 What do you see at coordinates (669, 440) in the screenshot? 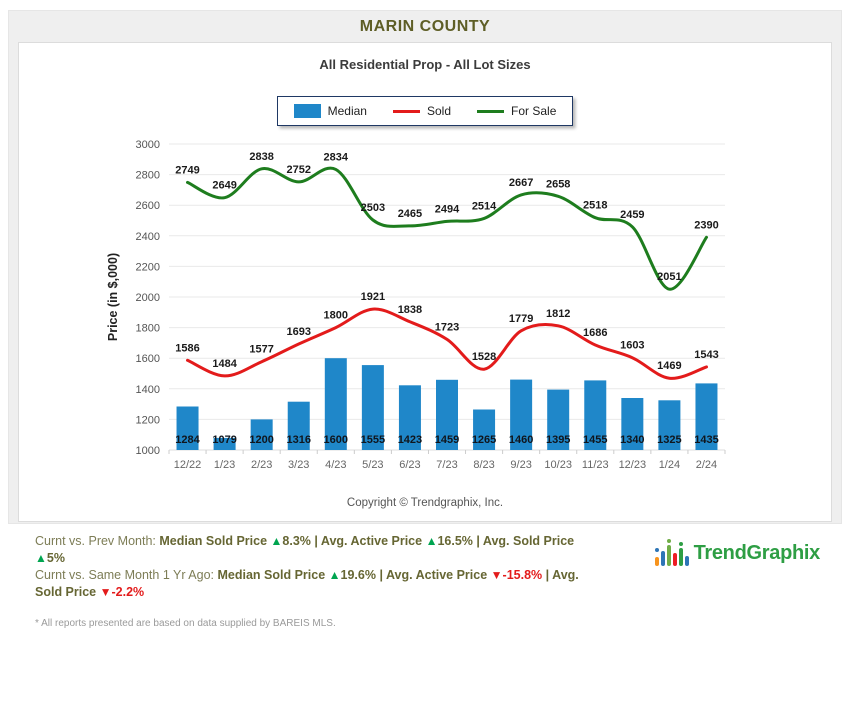
I see `svg-text: 1325` at bounding box center [669, 440].